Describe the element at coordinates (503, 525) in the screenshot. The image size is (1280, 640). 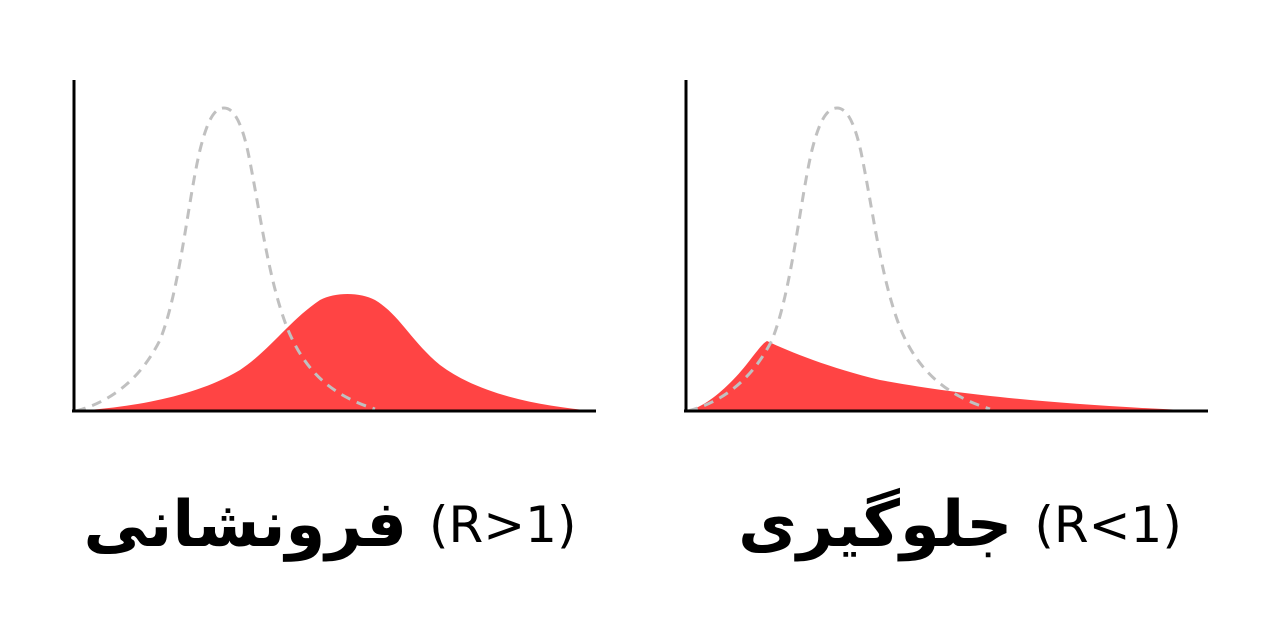
I see `left-ratio: (R>1)` at that location.